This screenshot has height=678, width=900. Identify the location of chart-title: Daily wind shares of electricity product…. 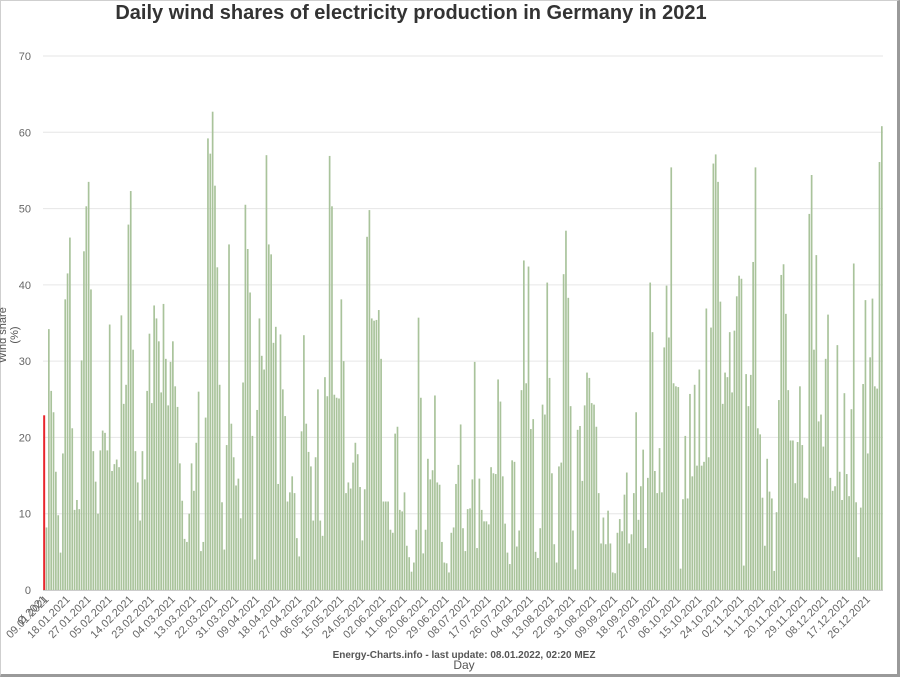
(411, 13).